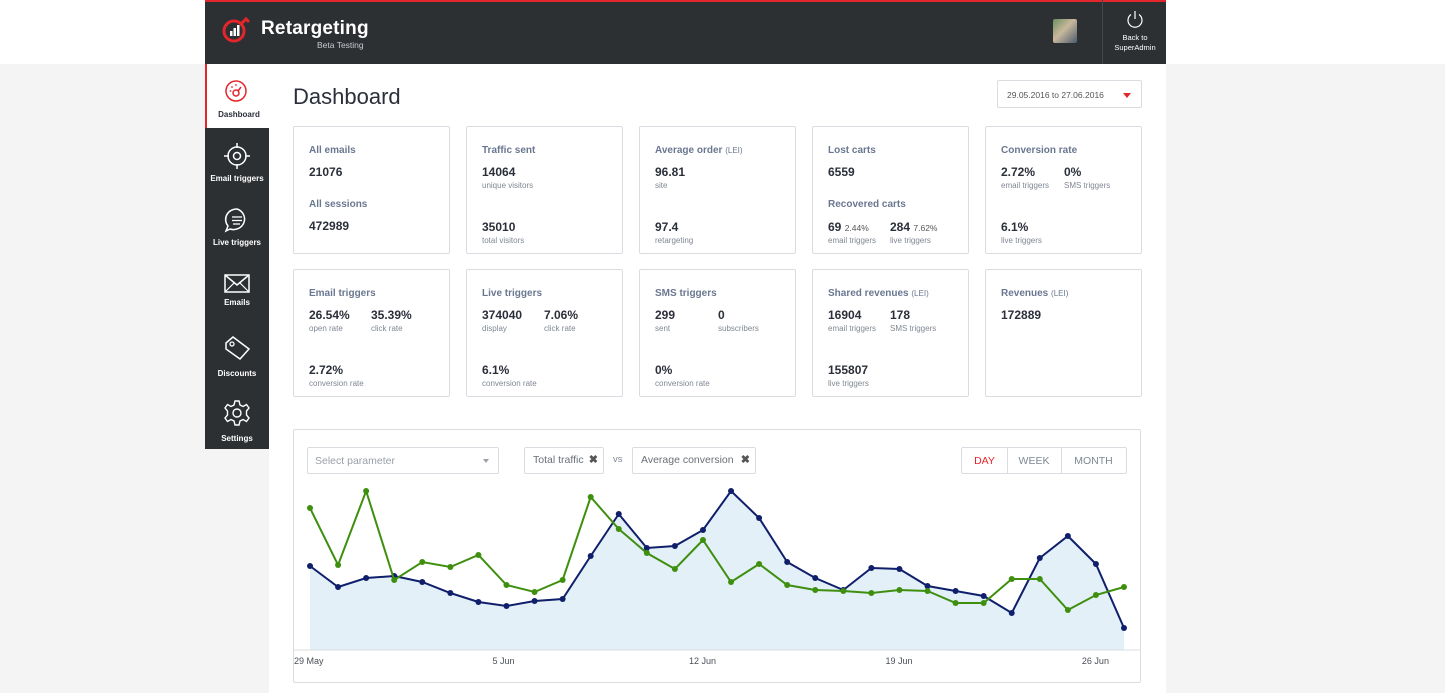 The width and height of the screenshot is (1445, 693). What do you see at coordinates (848, 227) in the screenshot?
I see `card-value: 69 2.44%` at bounding box center [848, 227].